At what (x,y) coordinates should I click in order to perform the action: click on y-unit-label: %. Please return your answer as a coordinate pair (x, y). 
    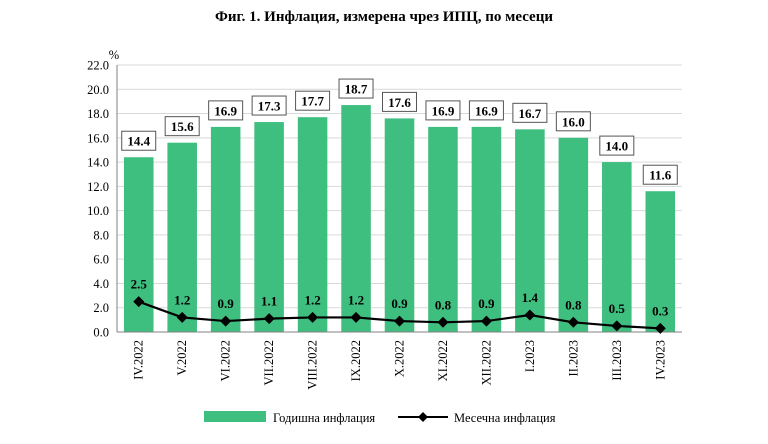
    Looking at the image, I should click on (114, 55).